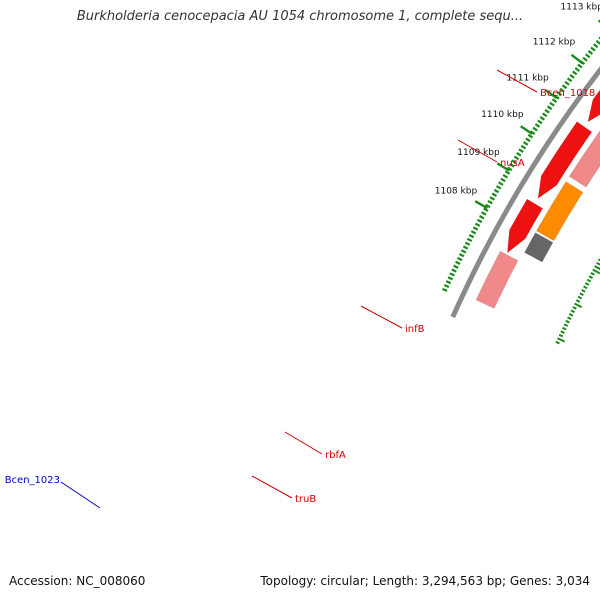 The width and height of the screenshot is (600, 600). I want to click on gene-label-Bcen_1023: Bcen_1023, so click(32, 480).